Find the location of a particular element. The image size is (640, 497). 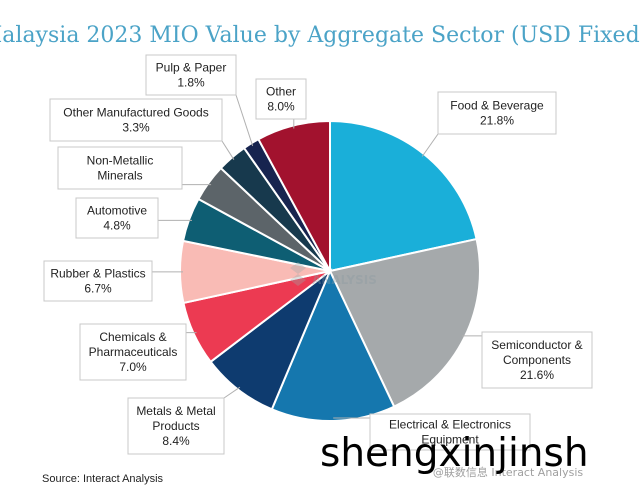

watermark-logo-text: ANALYSIS is located at coordinates (344, 280).